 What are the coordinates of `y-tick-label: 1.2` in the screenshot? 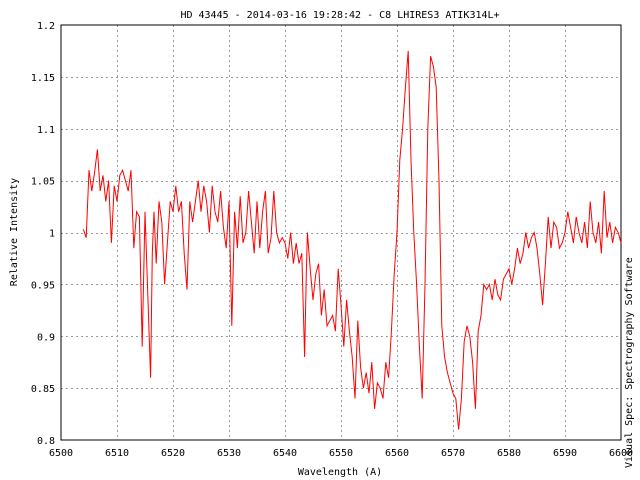 It's located at (46, 26).